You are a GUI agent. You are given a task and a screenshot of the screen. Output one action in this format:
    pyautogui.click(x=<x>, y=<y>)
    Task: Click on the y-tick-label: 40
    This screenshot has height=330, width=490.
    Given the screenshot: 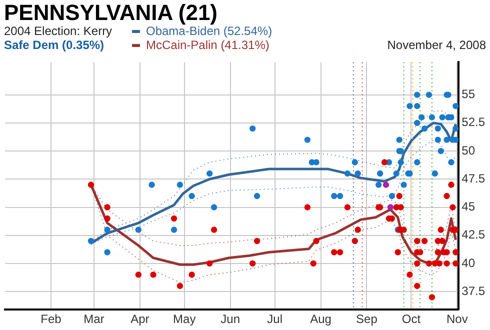 What is the action you would take?
    pyautogui.click(x=469, y=263)
    